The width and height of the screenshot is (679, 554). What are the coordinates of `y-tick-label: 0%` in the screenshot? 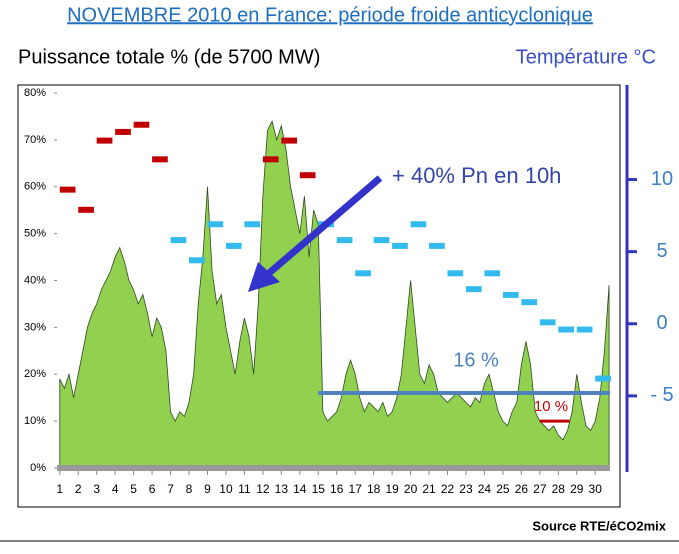 It's located at (38, 468).